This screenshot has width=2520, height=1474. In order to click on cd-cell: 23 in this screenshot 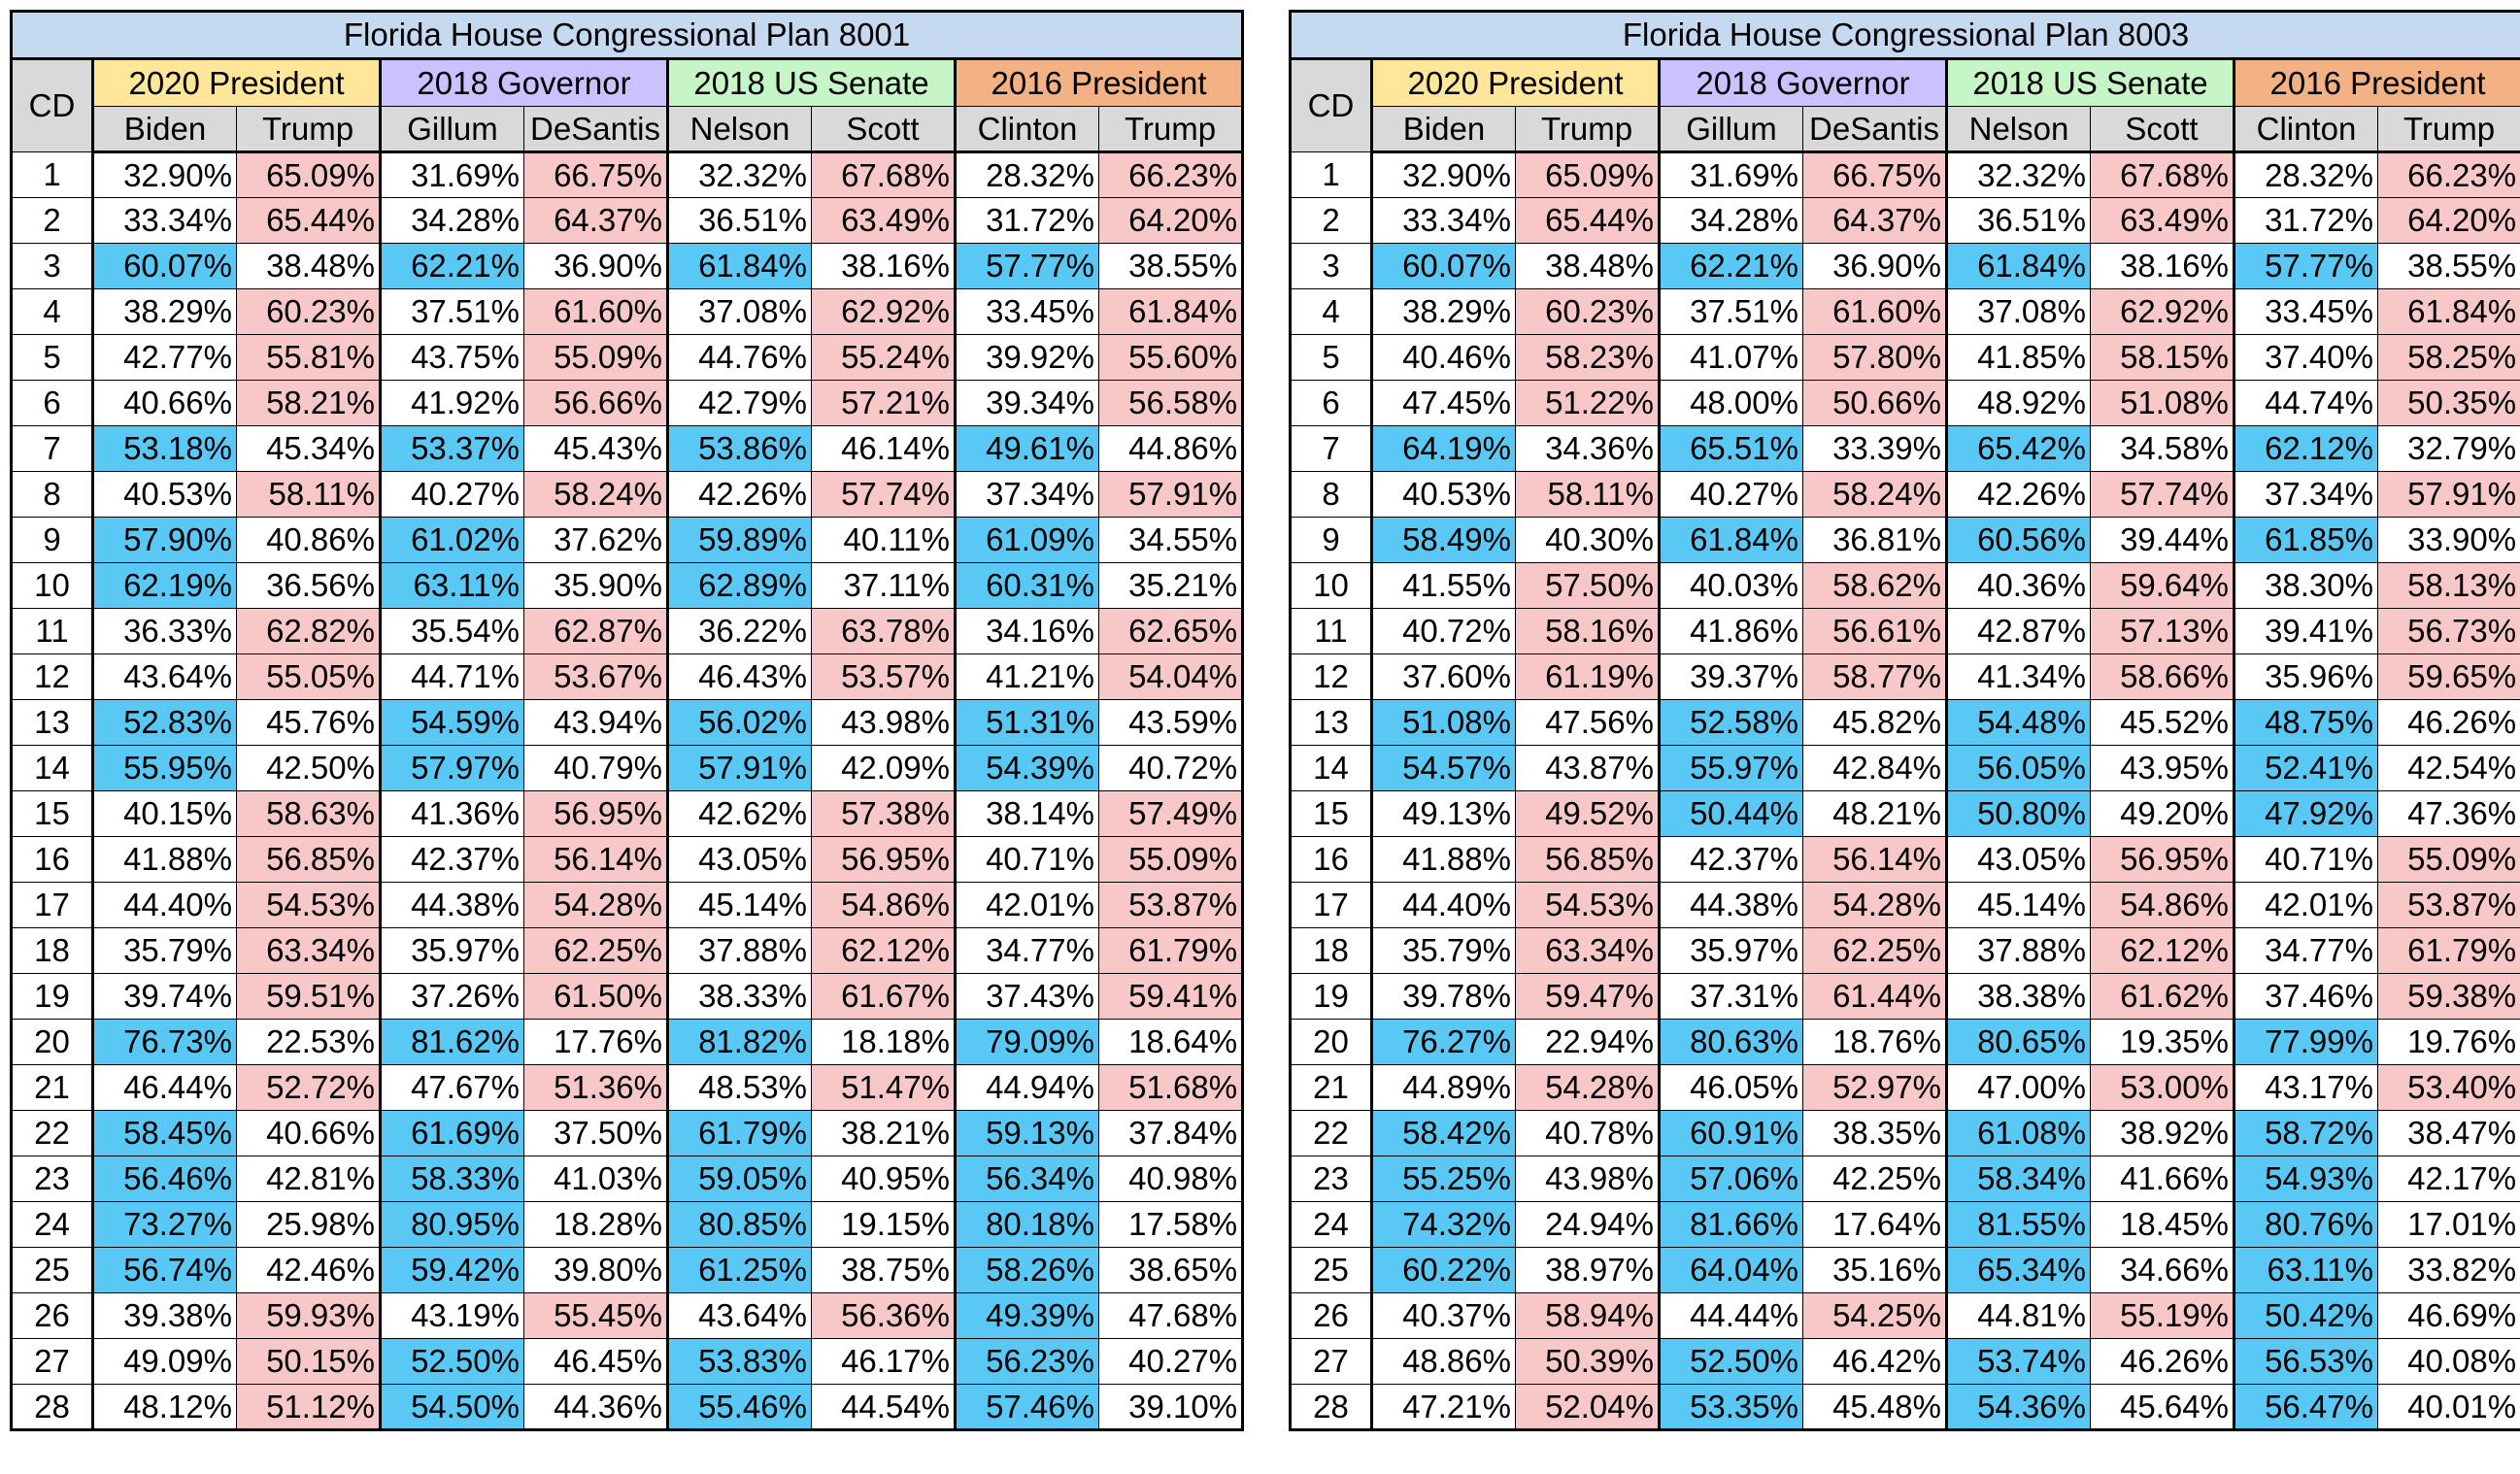, I will do `click(1331, 1179)`.